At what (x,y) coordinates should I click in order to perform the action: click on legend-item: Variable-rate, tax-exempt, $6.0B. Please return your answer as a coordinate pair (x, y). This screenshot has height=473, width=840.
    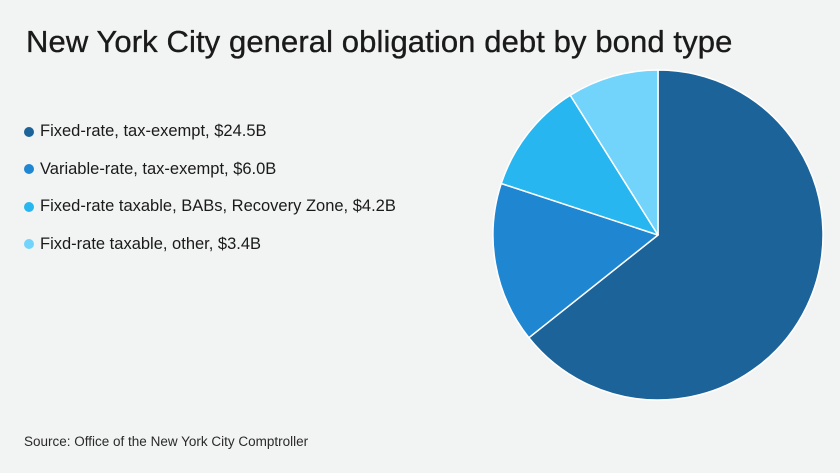
    Looking at the image, I should click on (210, 170).